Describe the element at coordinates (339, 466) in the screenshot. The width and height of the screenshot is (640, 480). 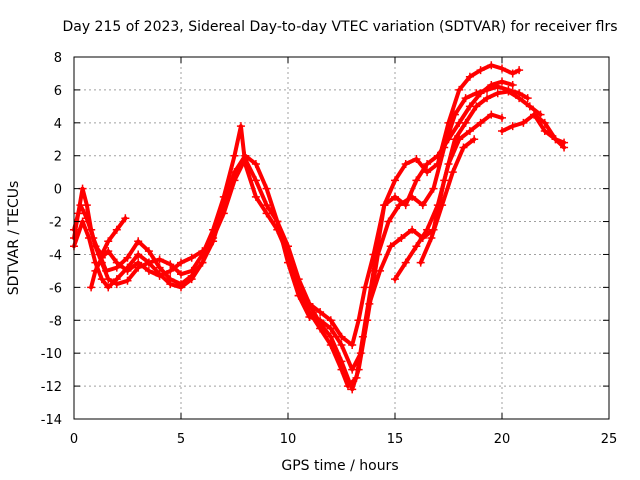
I see `x-axis-label: GPS time / hours` at that location.